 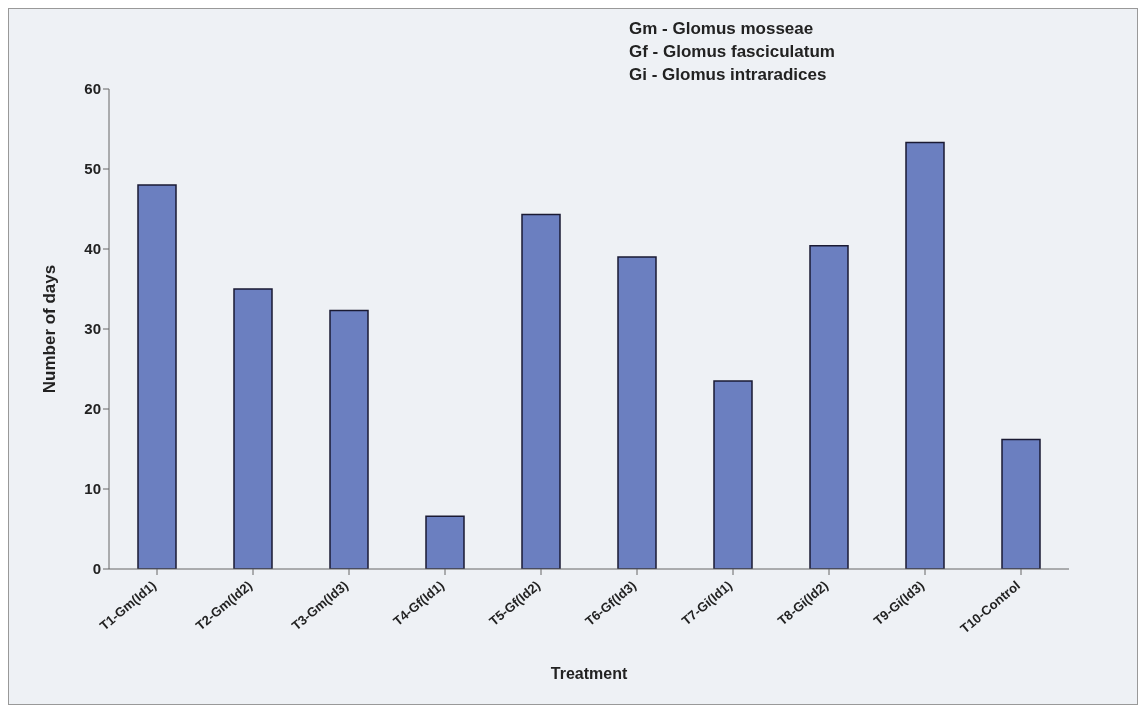 I want to click on y-tick-label: 50, so click(x=92, y=169).